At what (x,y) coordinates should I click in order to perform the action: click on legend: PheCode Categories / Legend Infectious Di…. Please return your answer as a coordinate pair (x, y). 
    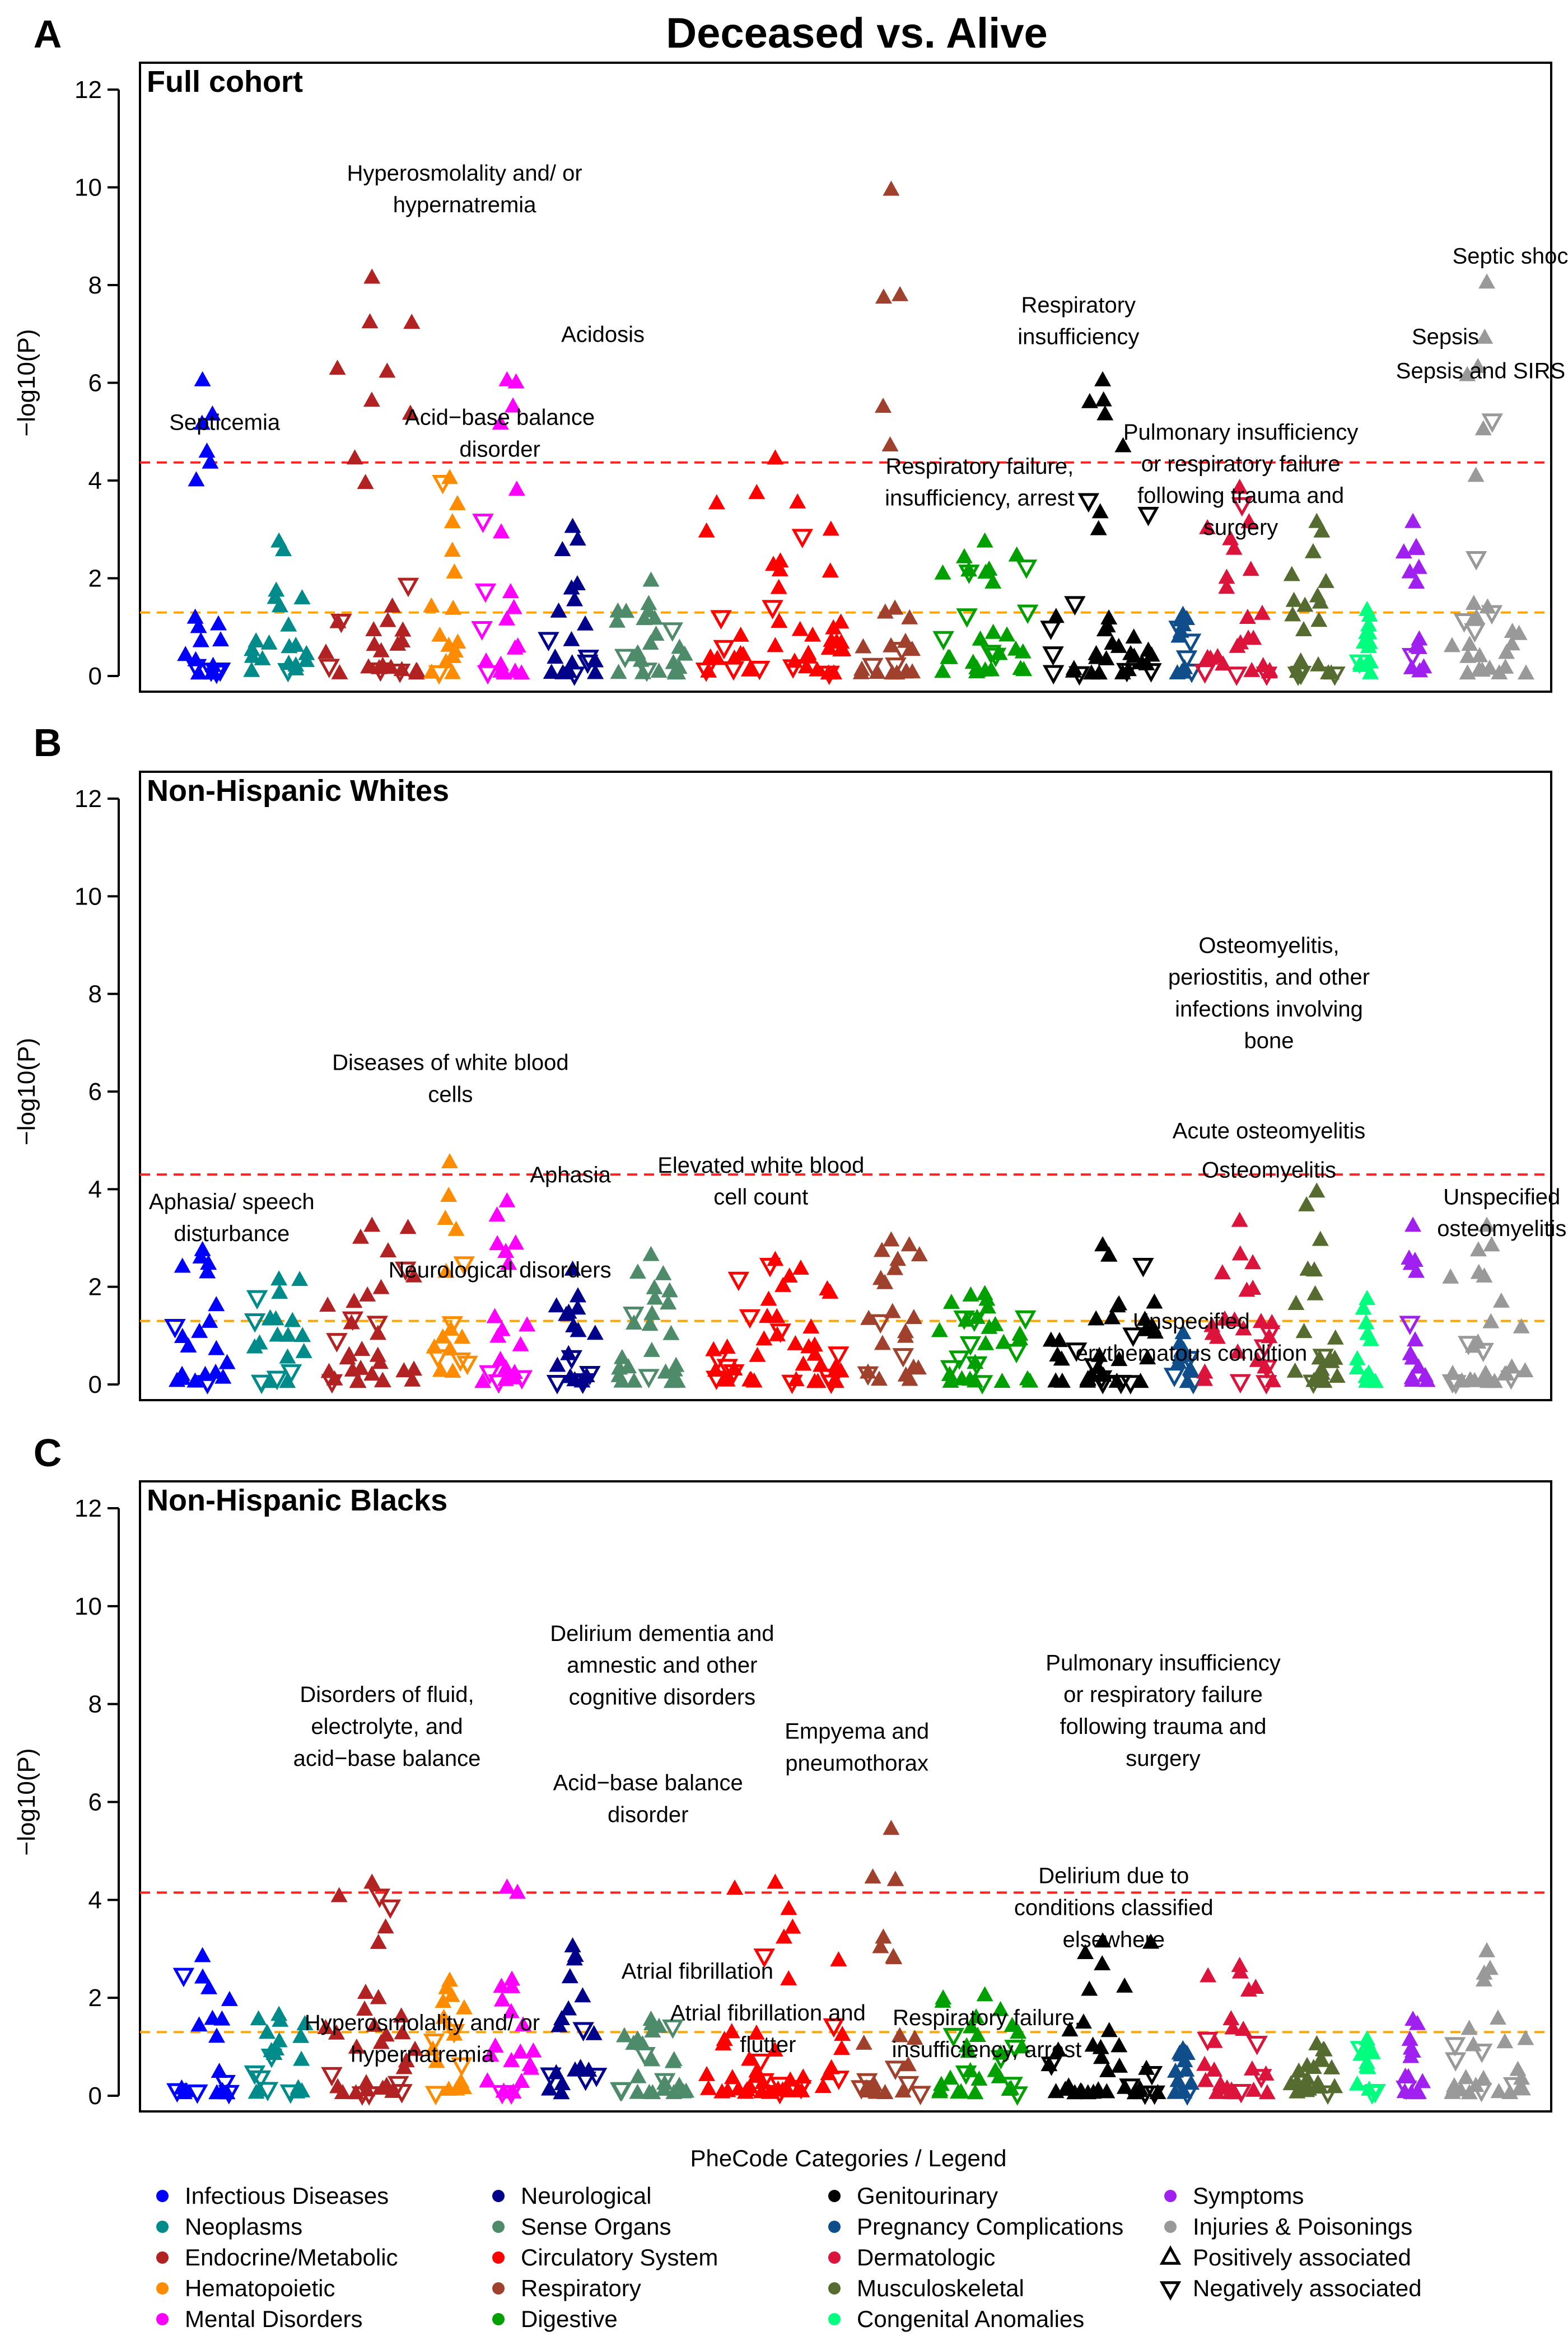
    Looking at the image, I should click on (789, 2238).